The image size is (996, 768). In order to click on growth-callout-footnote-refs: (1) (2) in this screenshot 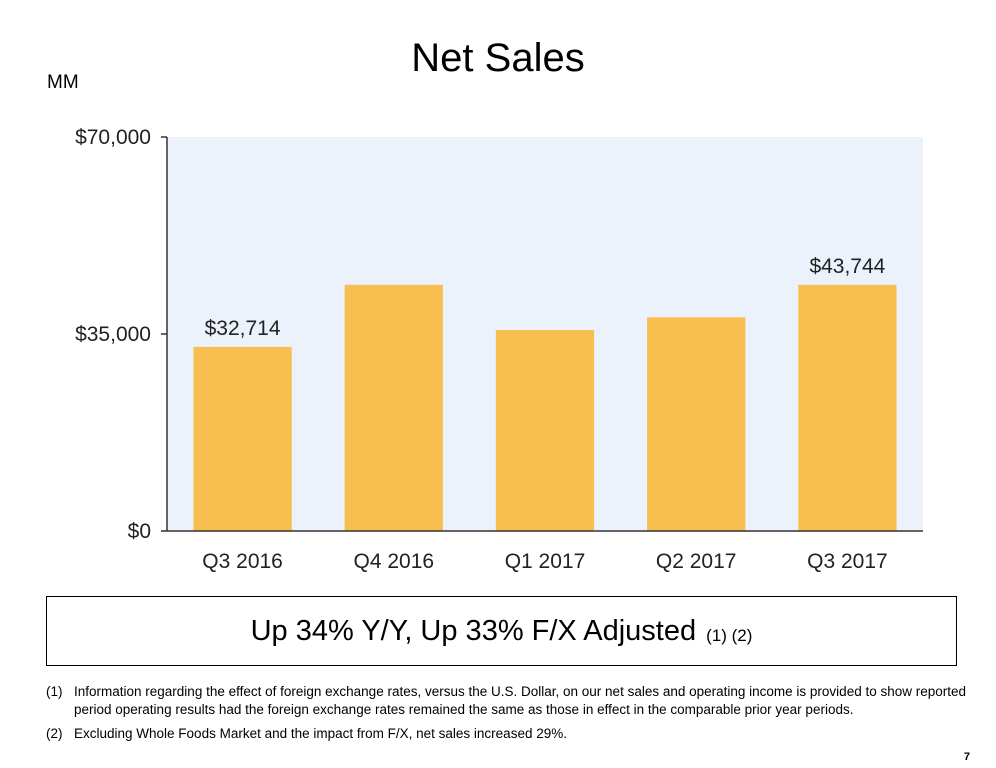, I will do `click(729, 635)`.